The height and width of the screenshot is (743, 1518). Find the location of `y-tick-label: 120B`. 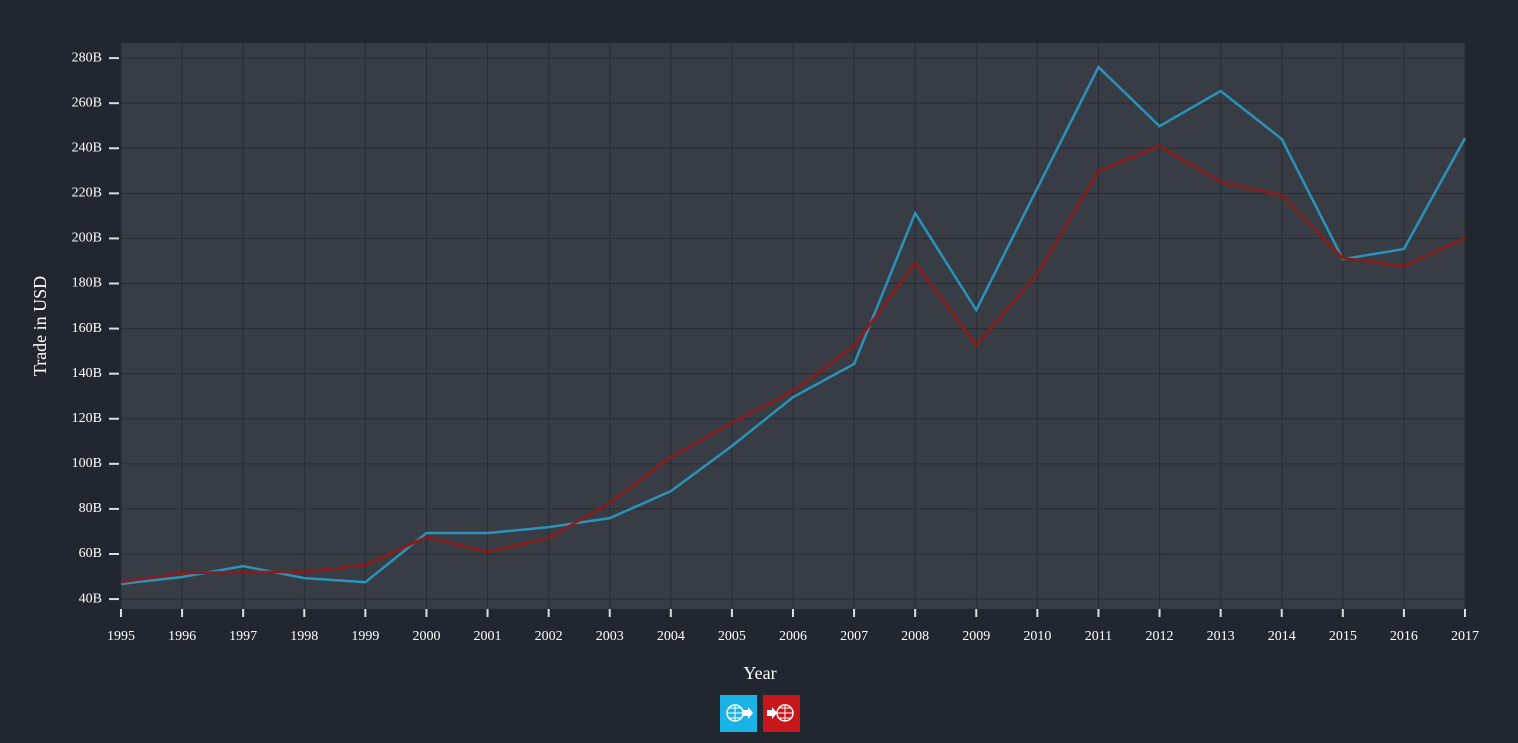

y-tick-label: 120B is located at coordinates (87, 418).